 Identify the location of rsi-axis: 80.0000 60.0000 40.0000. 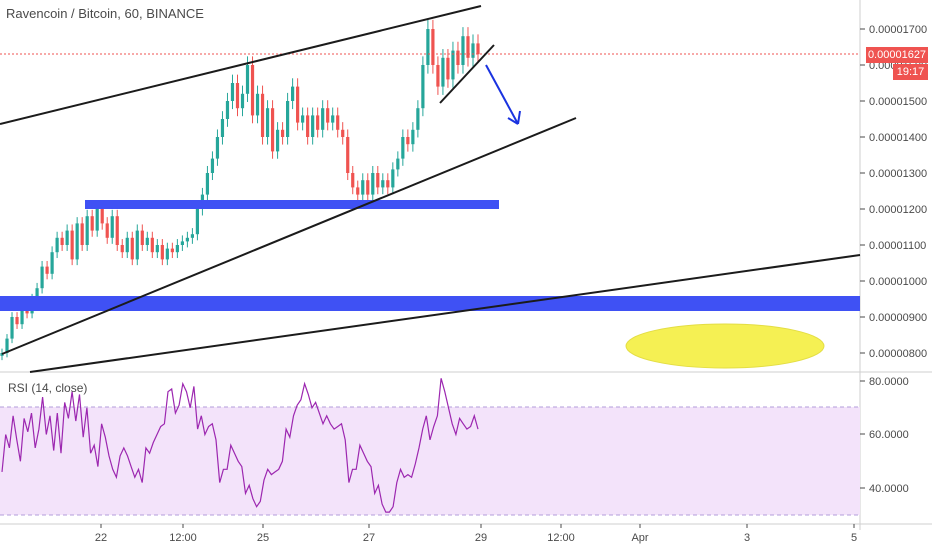
(884, 435).